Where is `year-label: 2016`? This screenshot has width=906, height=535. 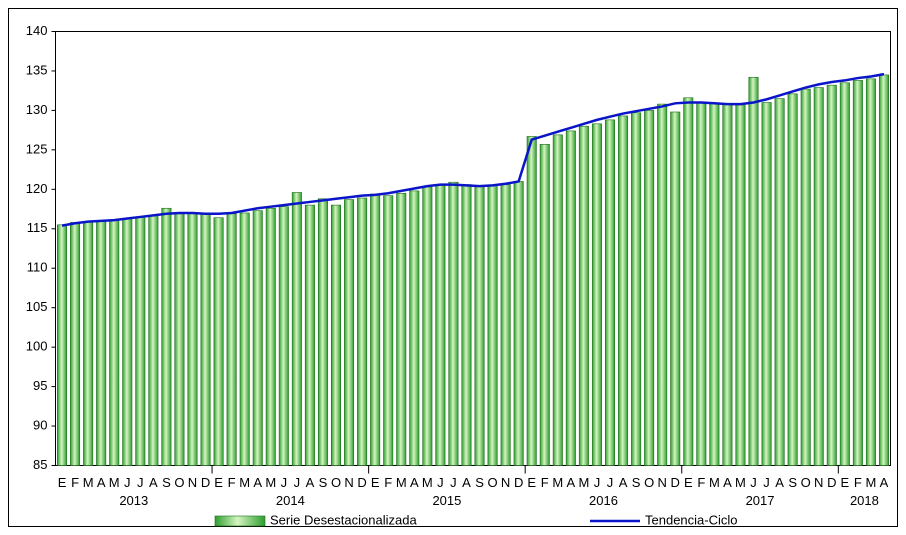
year-label: 2016 is located at coordinates (603, 500).